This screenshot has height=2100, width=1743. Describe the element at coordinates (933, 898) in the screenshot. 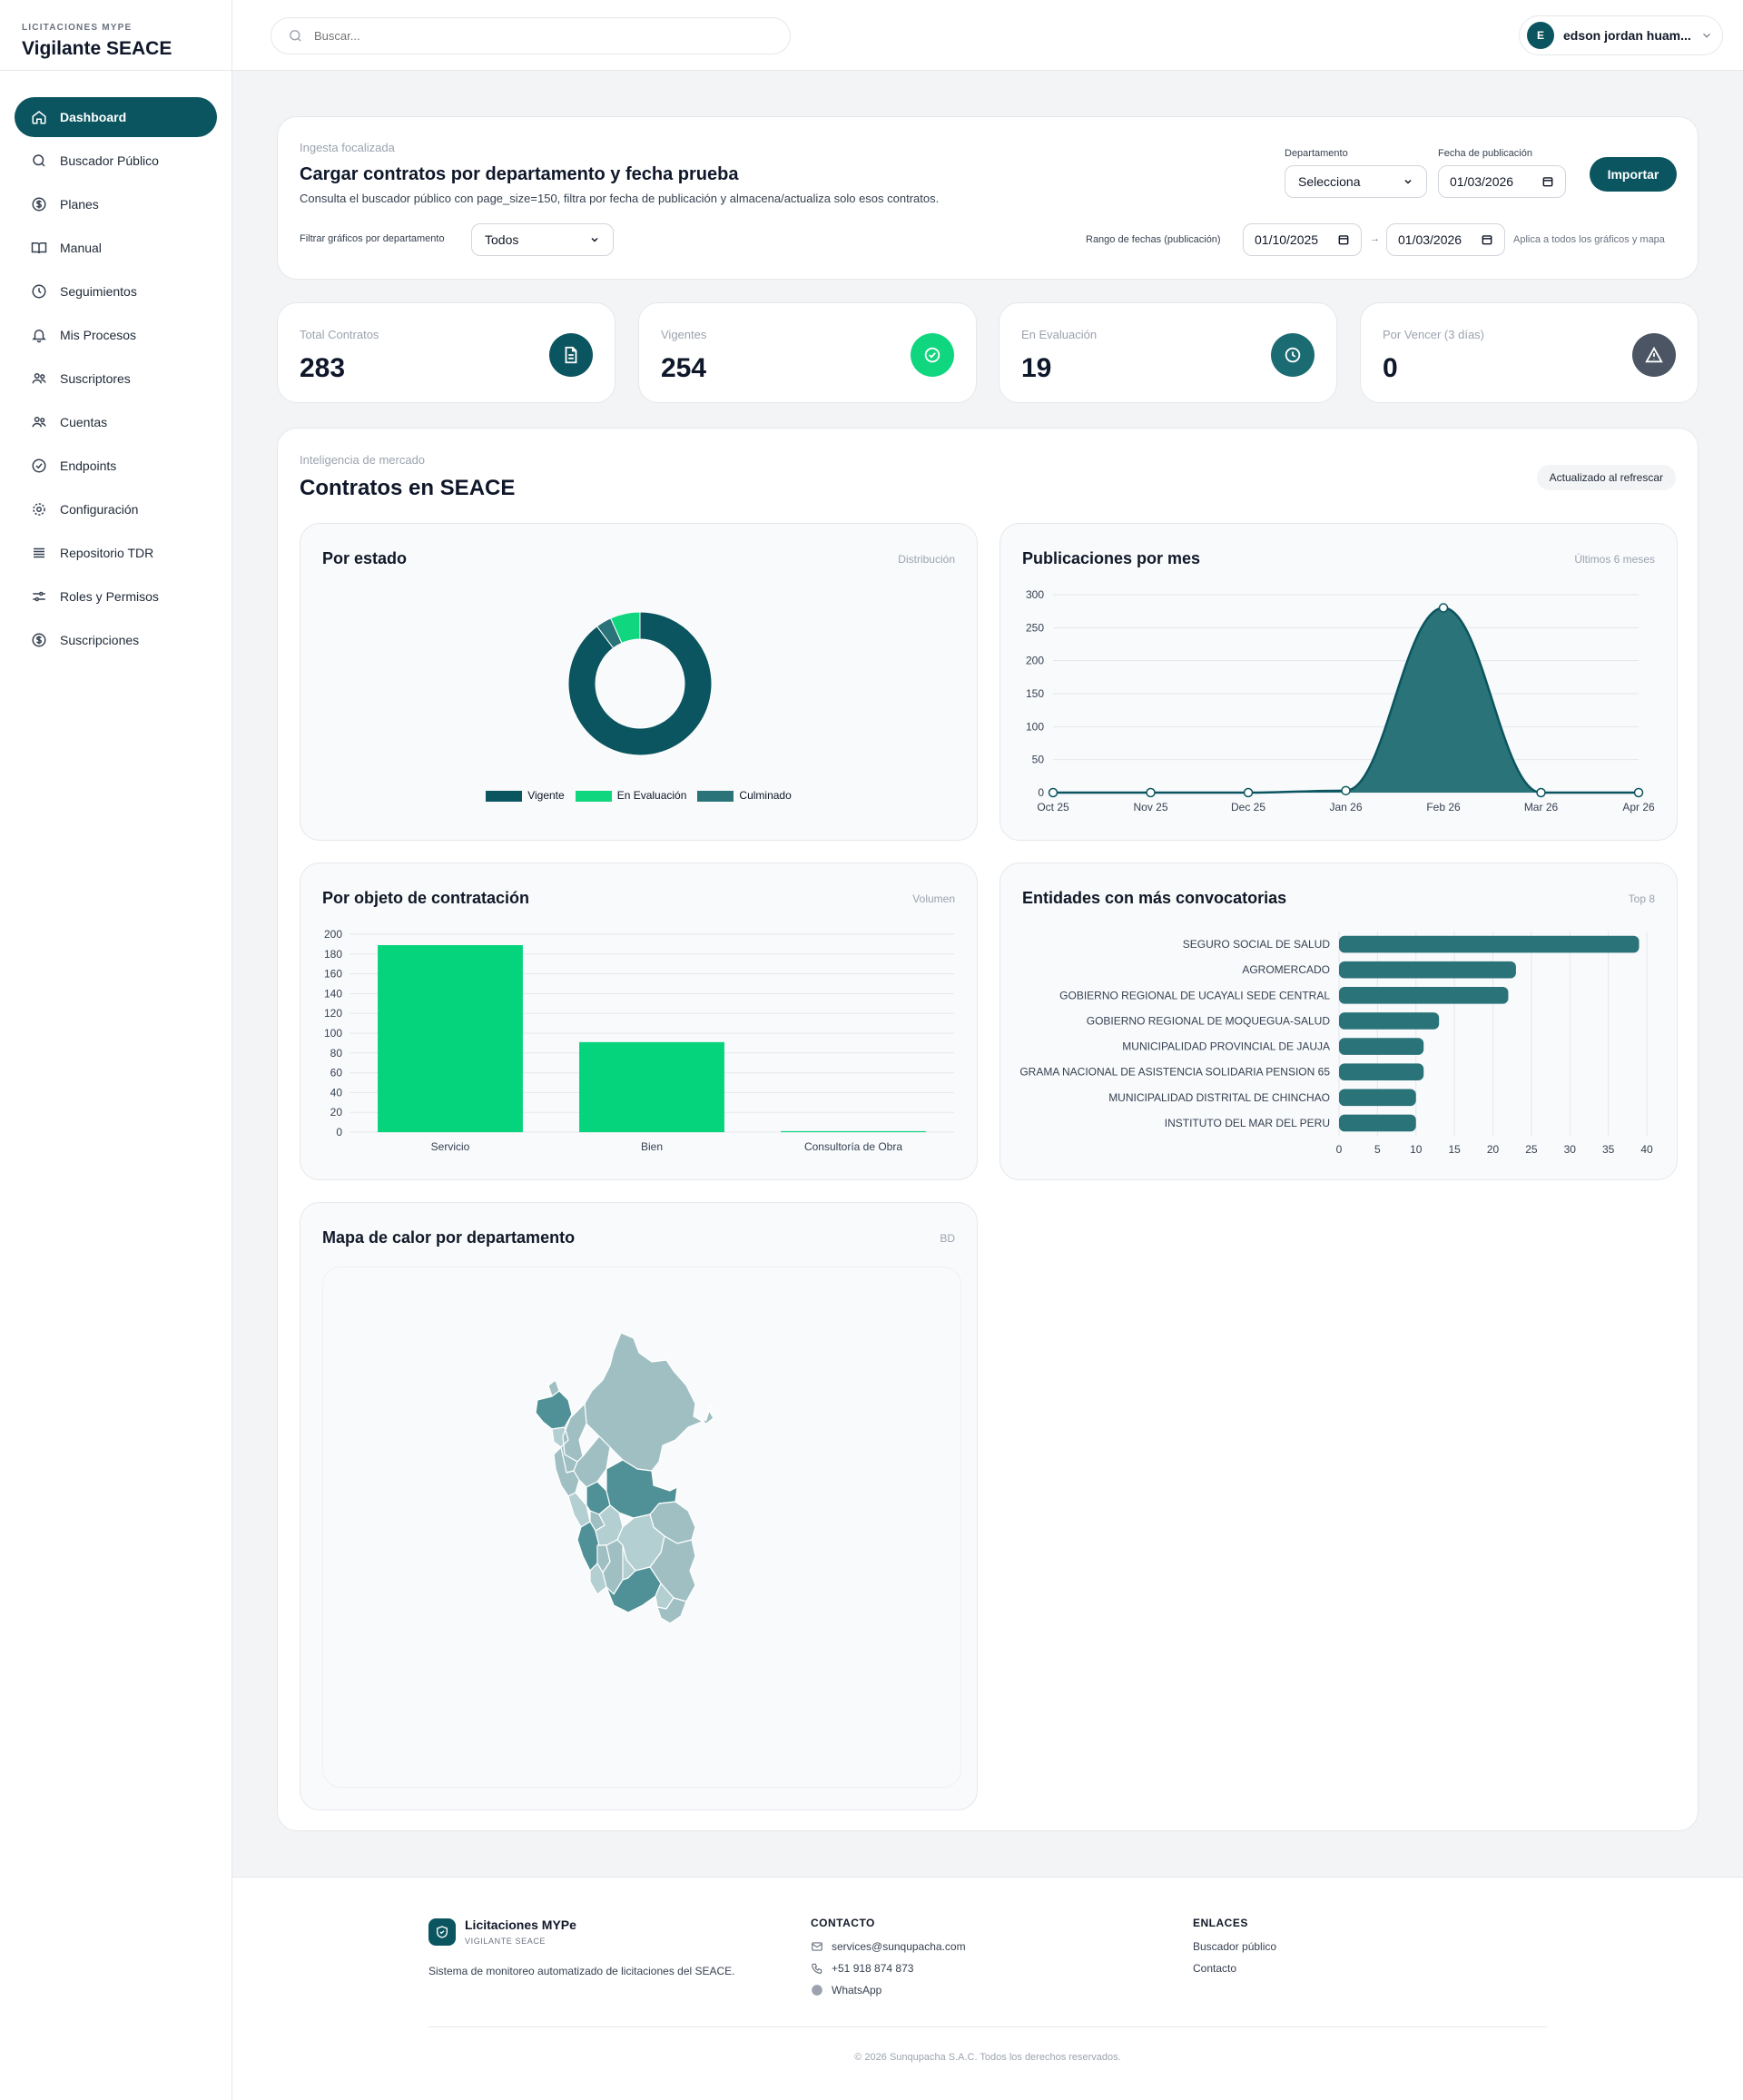

I see `panel-tag: Volumen` at that location.